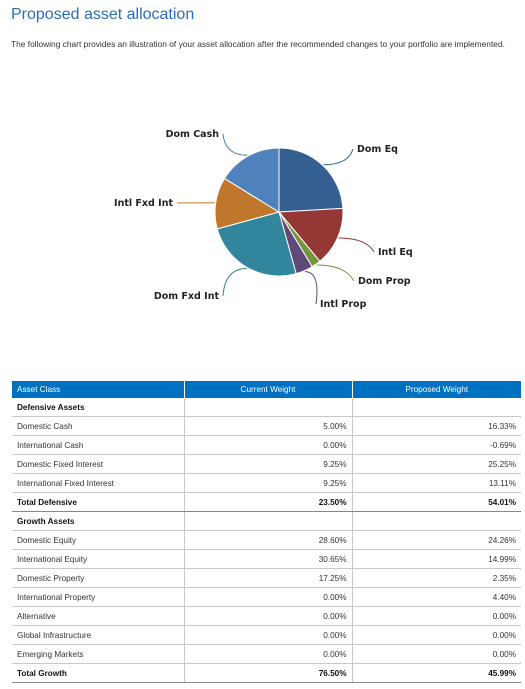  Describe the element at coordinates (103, 14) in the screenshot. I see `page-title: Proposed asset allocation` at that location.